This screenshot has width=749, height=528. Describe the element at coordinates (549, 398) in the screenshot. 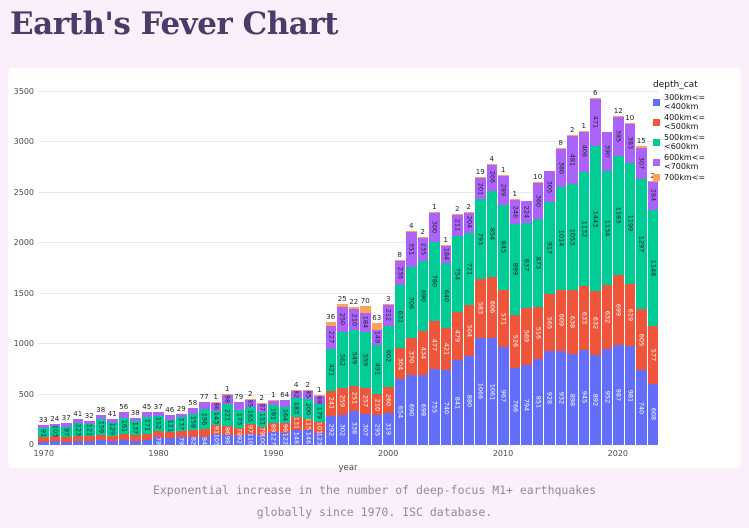

I see `bar-segment: 928` at that location.